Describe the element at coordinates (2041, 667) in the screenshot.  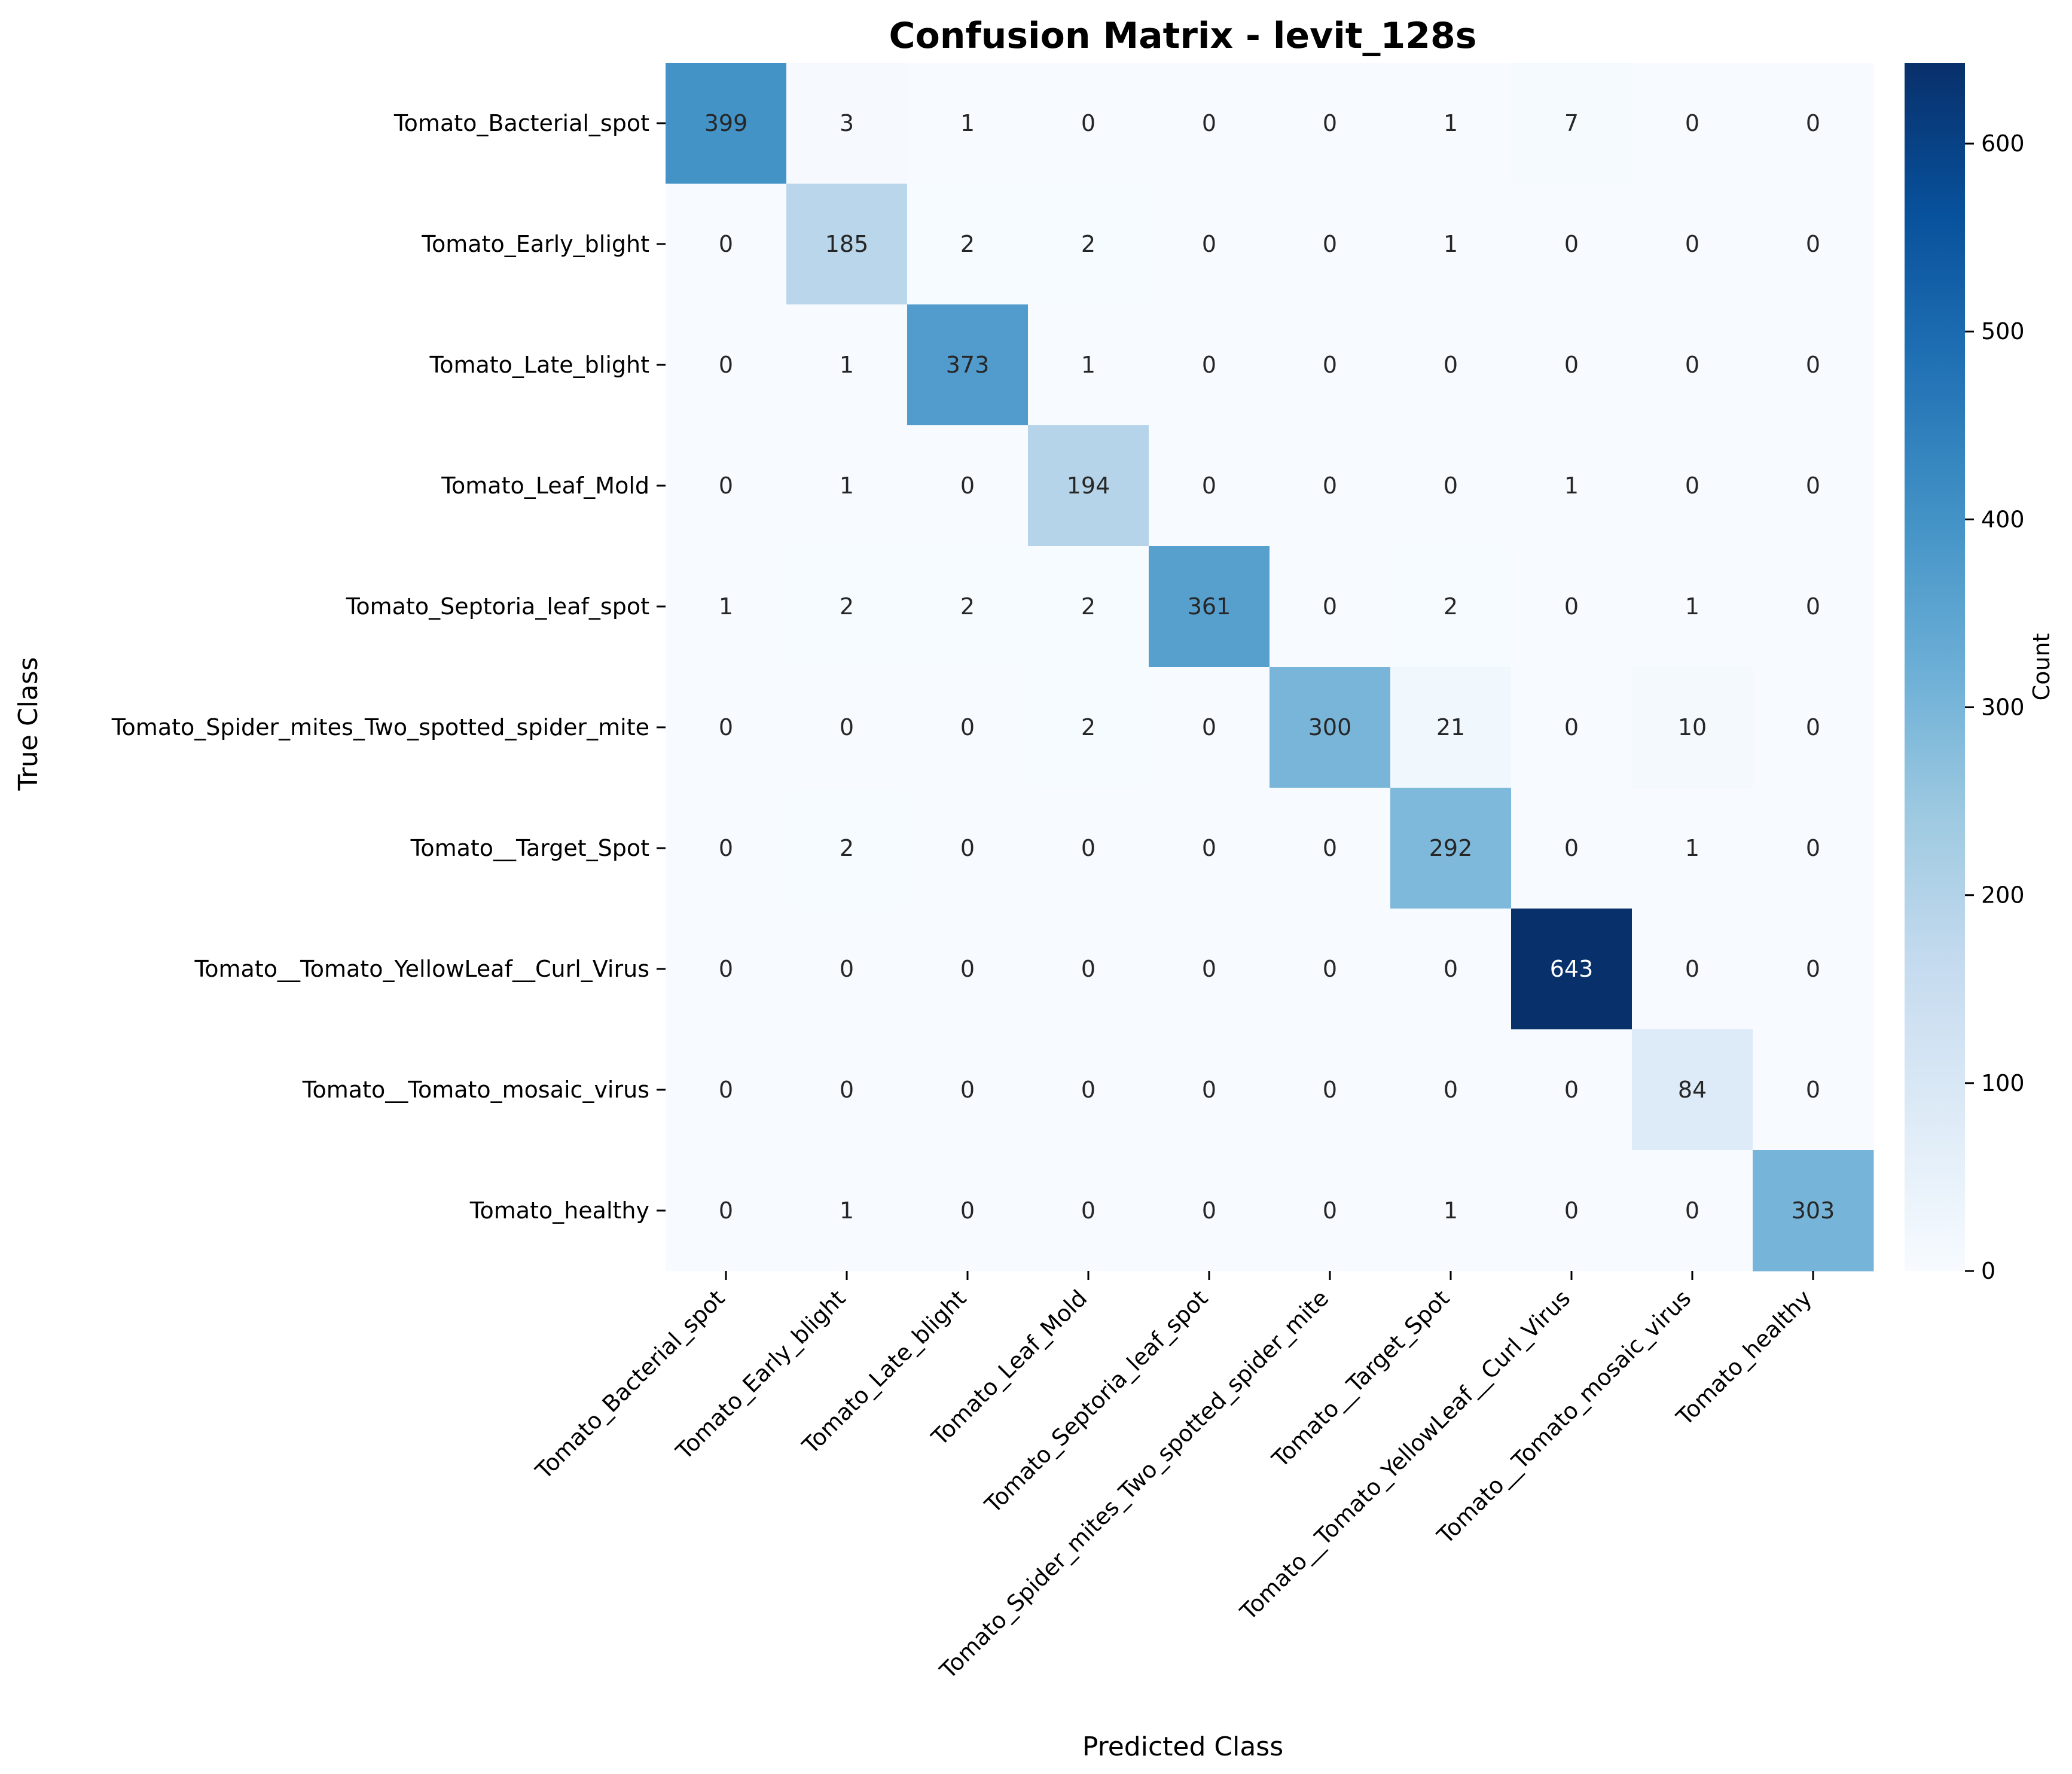
I see `colorbar-label: Count` at that location.